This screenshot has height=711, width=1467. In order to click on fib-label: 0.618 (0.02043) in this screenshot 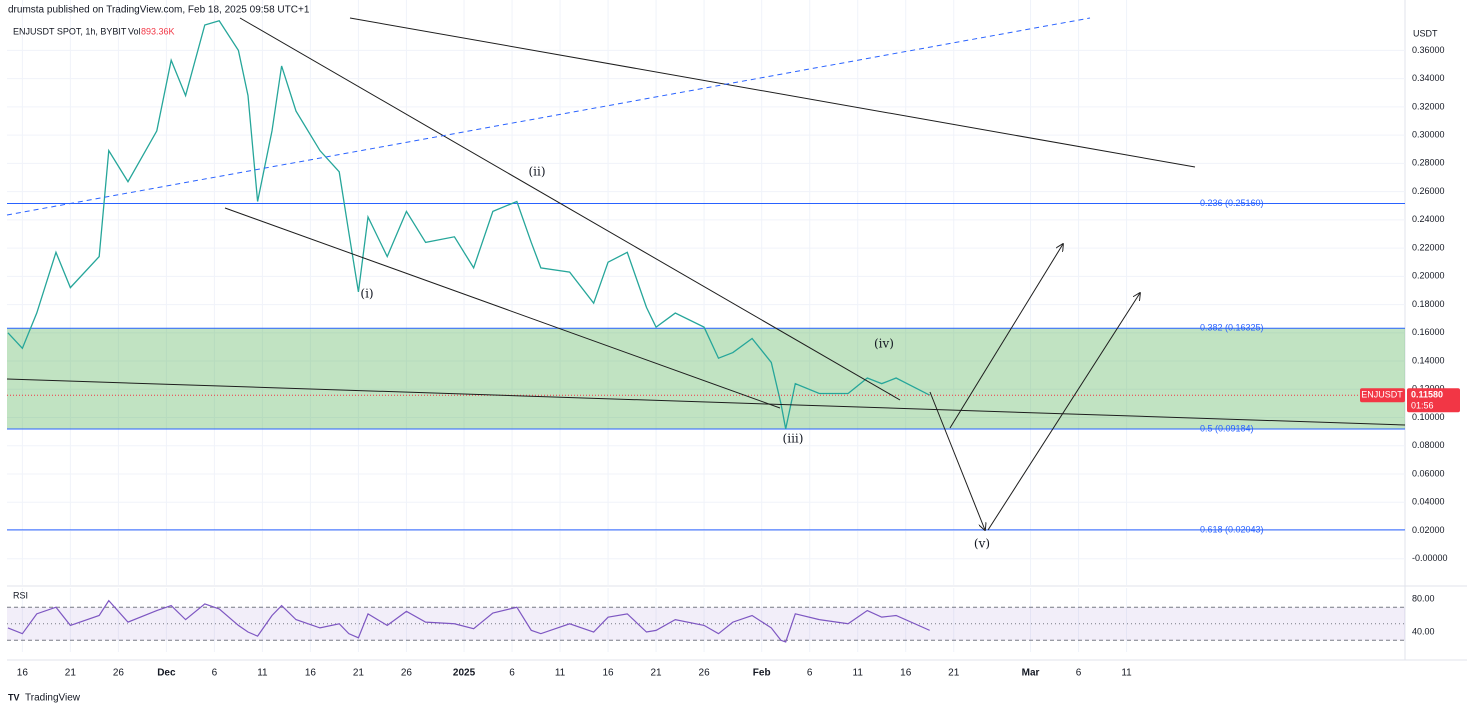, I will do `click(1232, 529)`.